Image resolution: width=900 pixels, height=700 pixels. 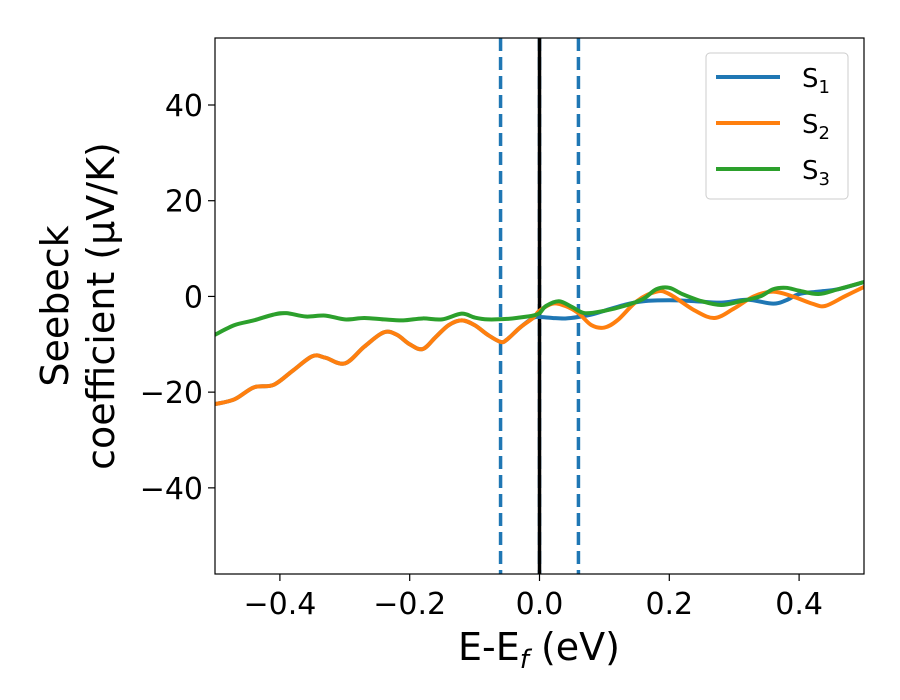 What do you see at coordinates (78, 306) in the screenshot?
I see `y-axis-title: Seebeck coefficient (μV/K)` at bounding box center [78, 306].